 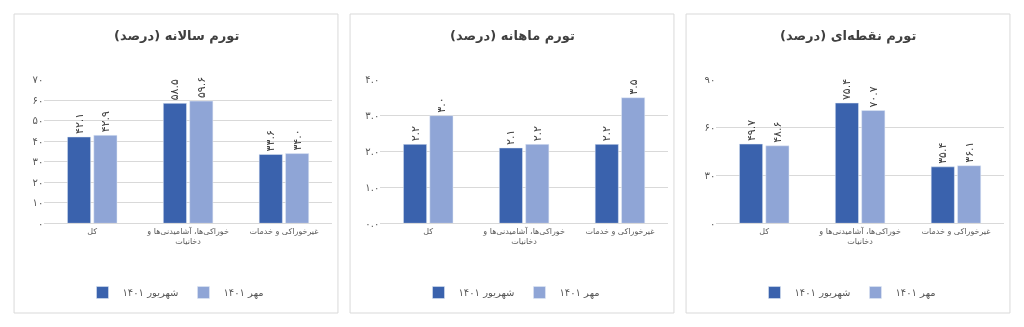 I want to click on y-tick-label: ۴.۰, so click(x=372, y=80).